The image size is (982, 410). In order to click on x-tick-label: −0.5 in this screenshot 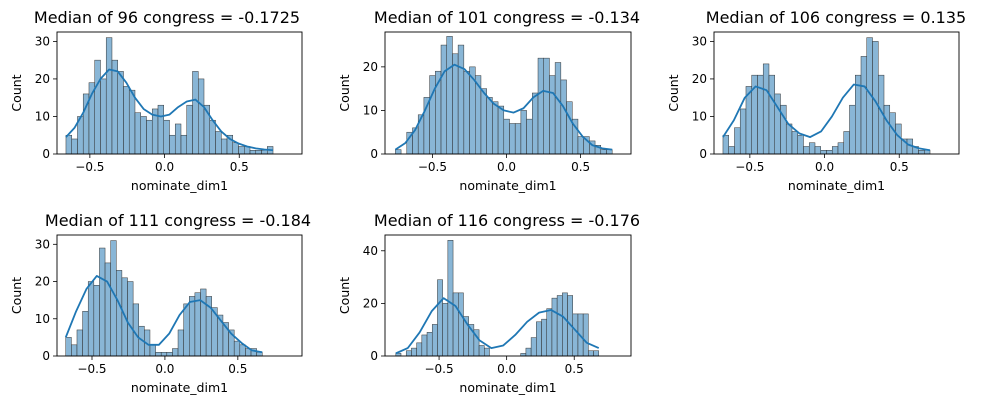, I will do `click(89, 167)`.